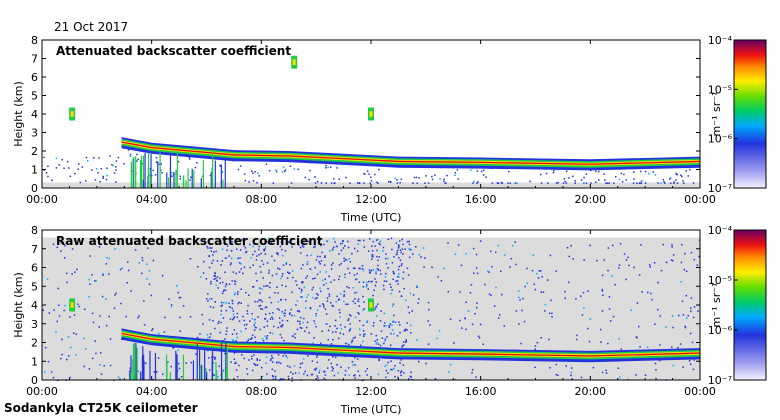  I want to click on panel-title: Attenuated backscatter coefficient, so click(173, 51).